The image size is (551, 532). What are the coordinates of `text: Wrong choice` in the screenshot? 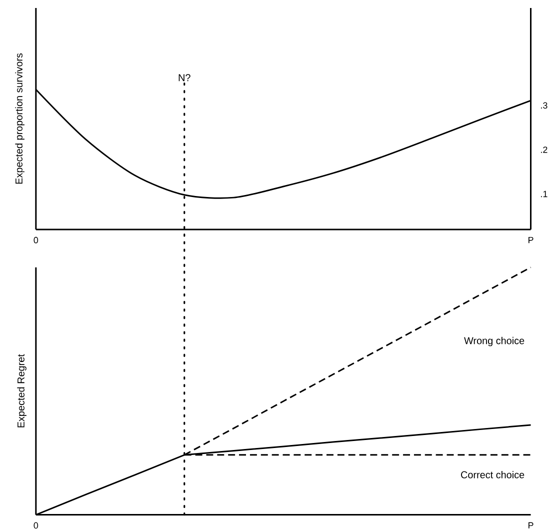 It's located at (494, 341).